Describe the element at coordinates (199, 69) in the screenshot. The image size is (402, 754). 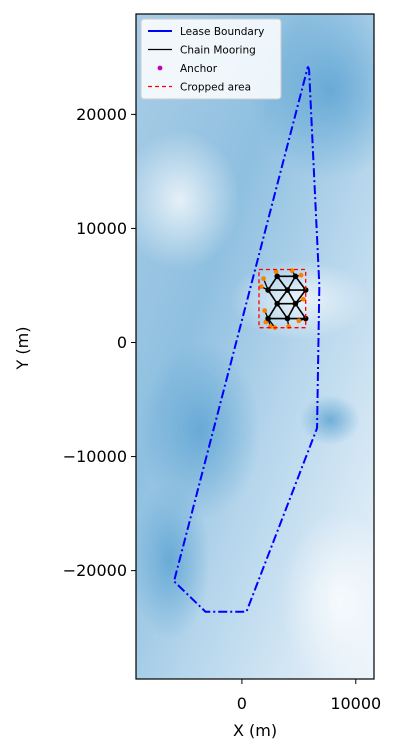
I see `legend-label-2: Anchor` at that location.